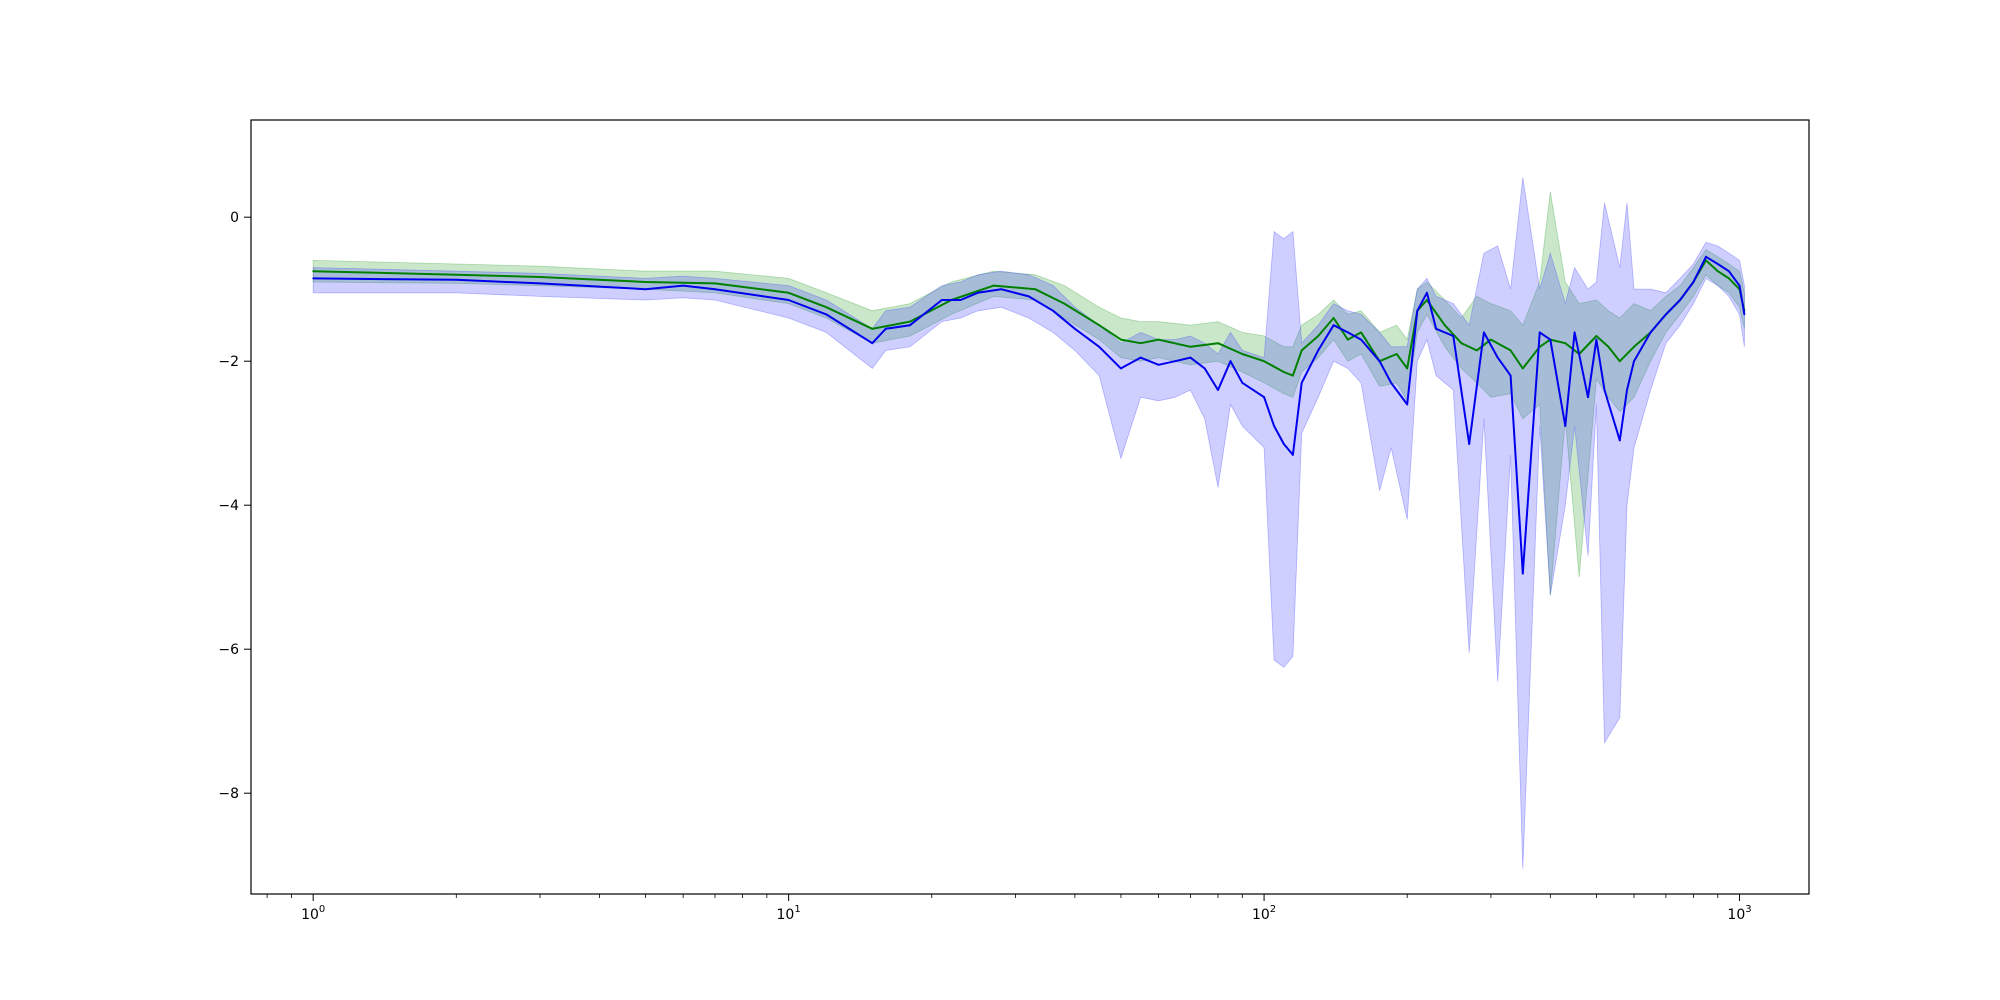 The image size is (2000, 1000). Describe the element at coordinates (228, 650) in the screenshot. I see `y-tick-label: −6` at that location.